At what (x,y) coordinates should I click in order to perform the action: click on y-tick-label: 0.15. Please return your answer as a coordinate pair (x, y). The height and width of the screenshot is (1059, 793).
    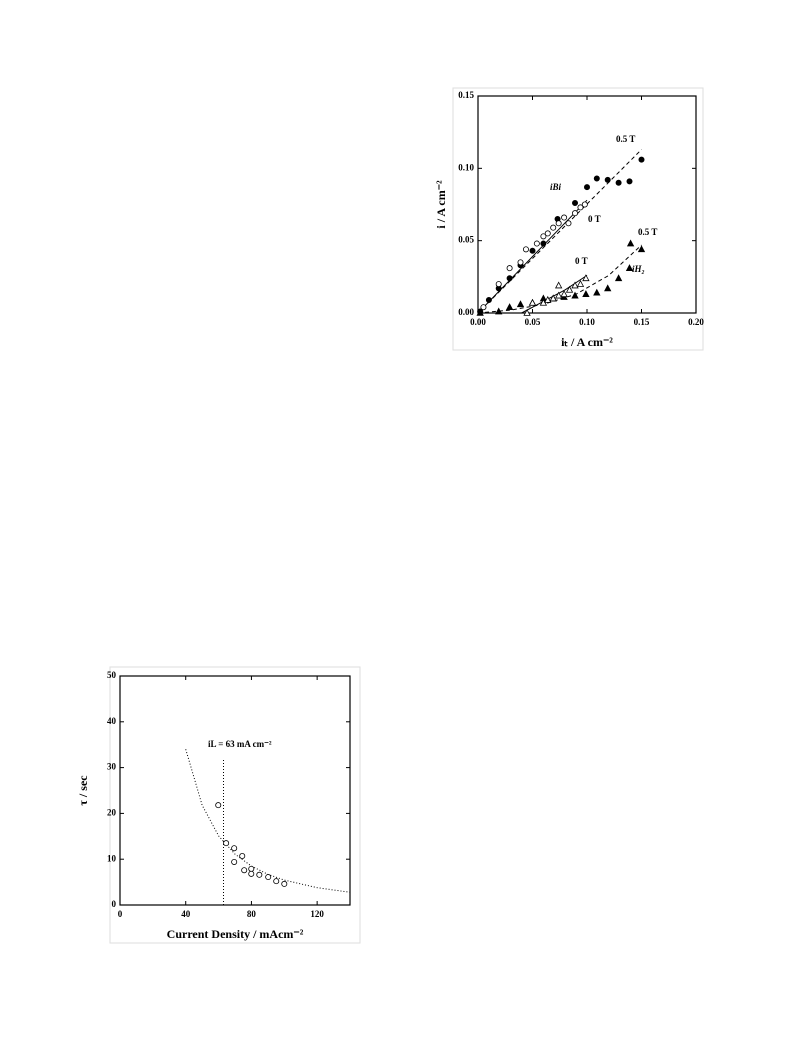
    Looking at the image, I should click on (466, 95).